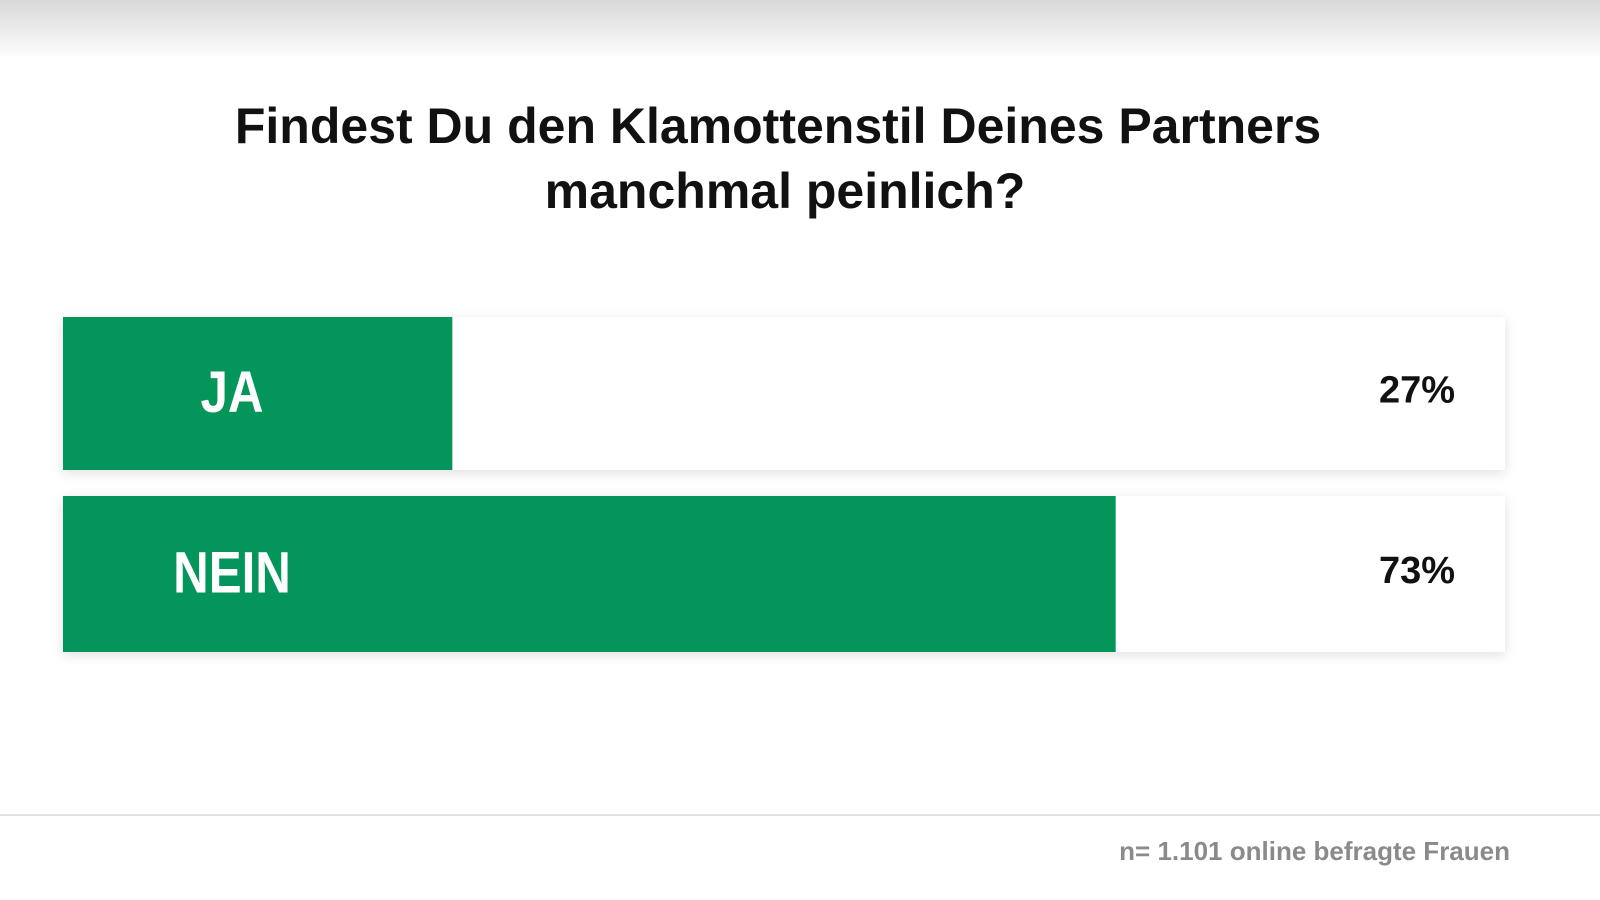 This screenshot has width=1600, height=900. What do you see at coordinates (231, 392) in the screenshot?
I see `category-label: JA` at bounding box center [231, 392].